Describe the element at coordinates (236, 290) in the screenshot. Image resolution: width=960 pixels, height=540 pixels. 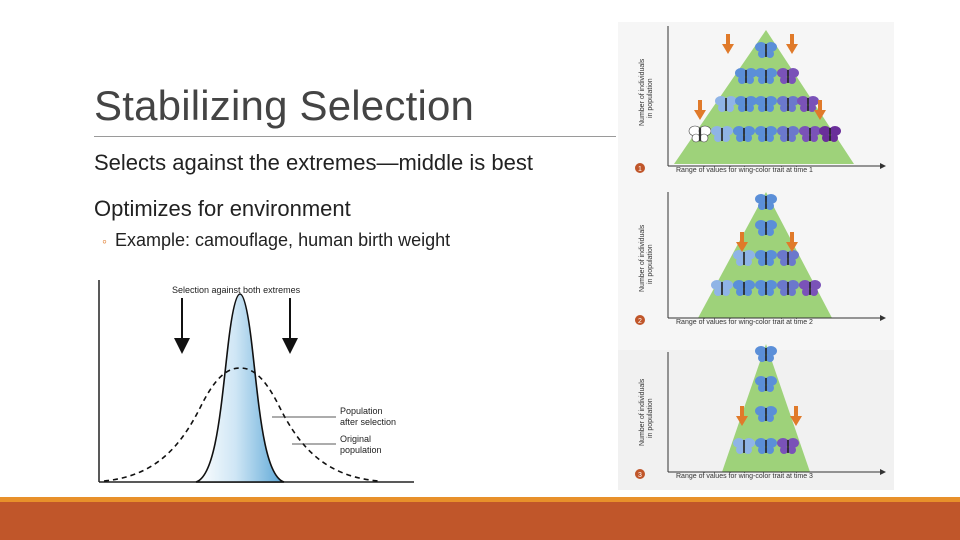
I see `selection-header: Selection against both extremes` at that location.